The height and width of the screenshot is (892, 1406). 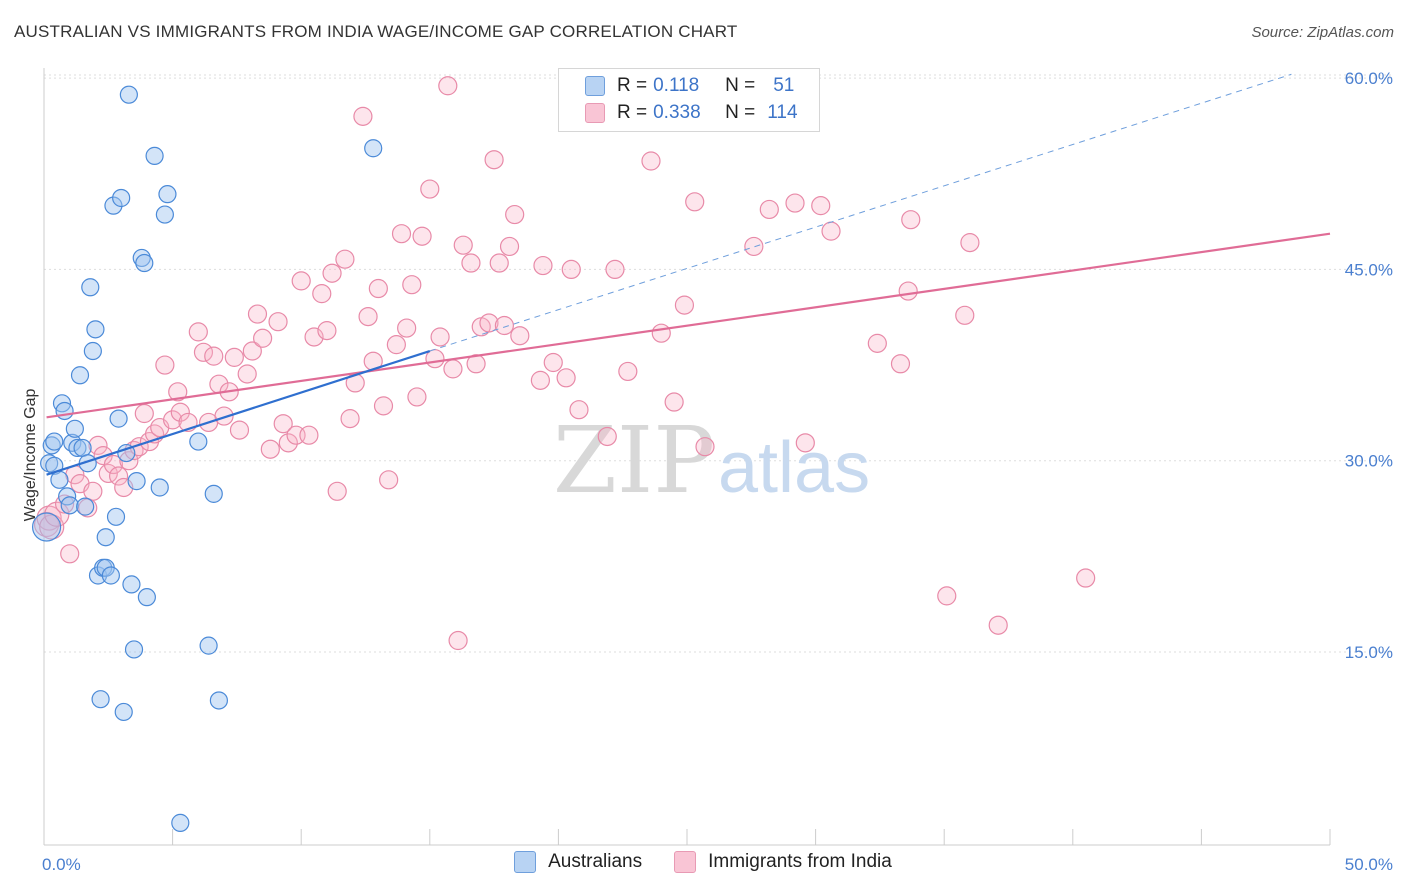 What do you see at coordinates (676, 85) in the screenshot?
I see `legend-r-value: 0.118` at bounding box center [676, 85].